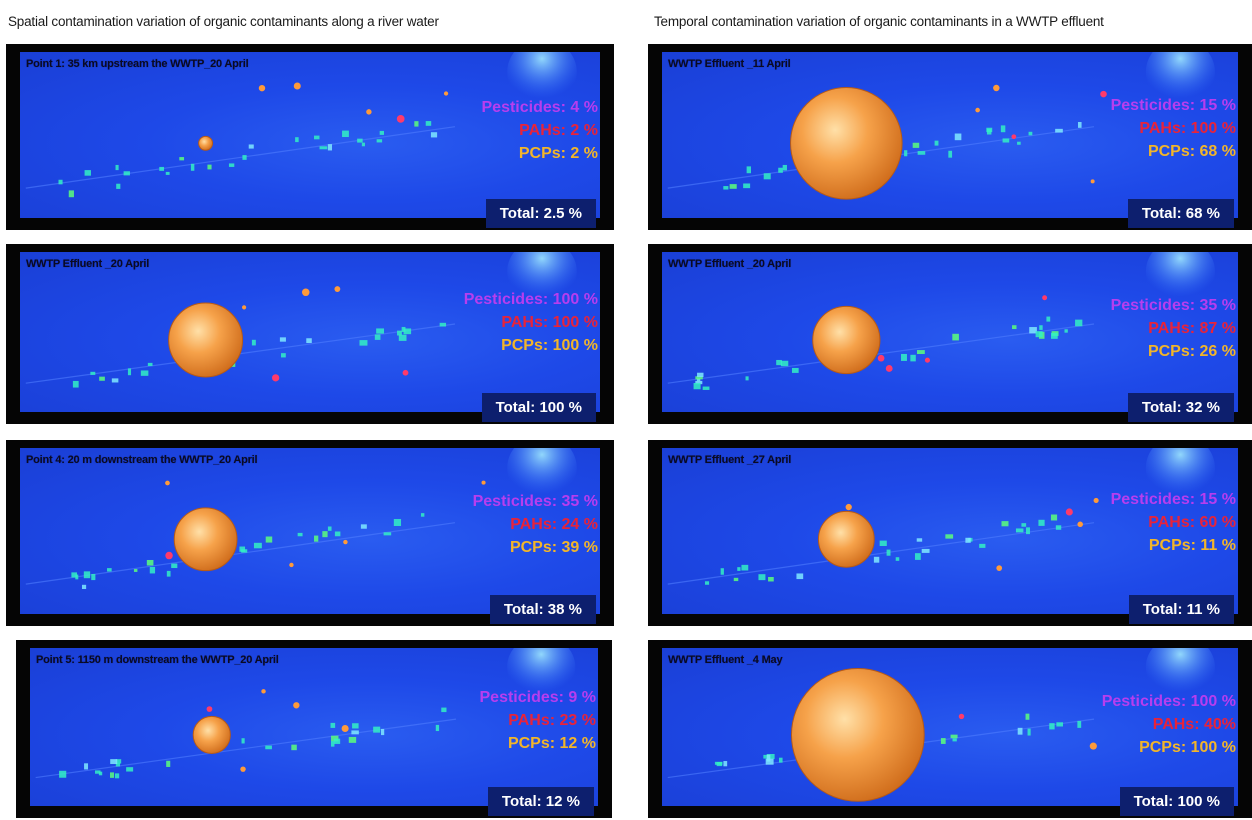 The height and width of the screenshot is (820, 1252). What do you see at coordinates (540, 107) in the screenshot?
I see `pesticides-label: Pesticides: 4 %` at bounding box center [540, 107].